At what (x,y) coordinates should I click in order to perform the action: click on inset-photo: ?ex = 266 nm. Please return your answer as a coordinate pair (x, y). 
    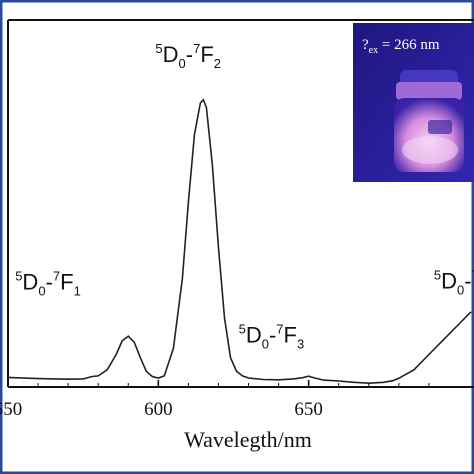
    Looking at the image, I should click on (413, 102).